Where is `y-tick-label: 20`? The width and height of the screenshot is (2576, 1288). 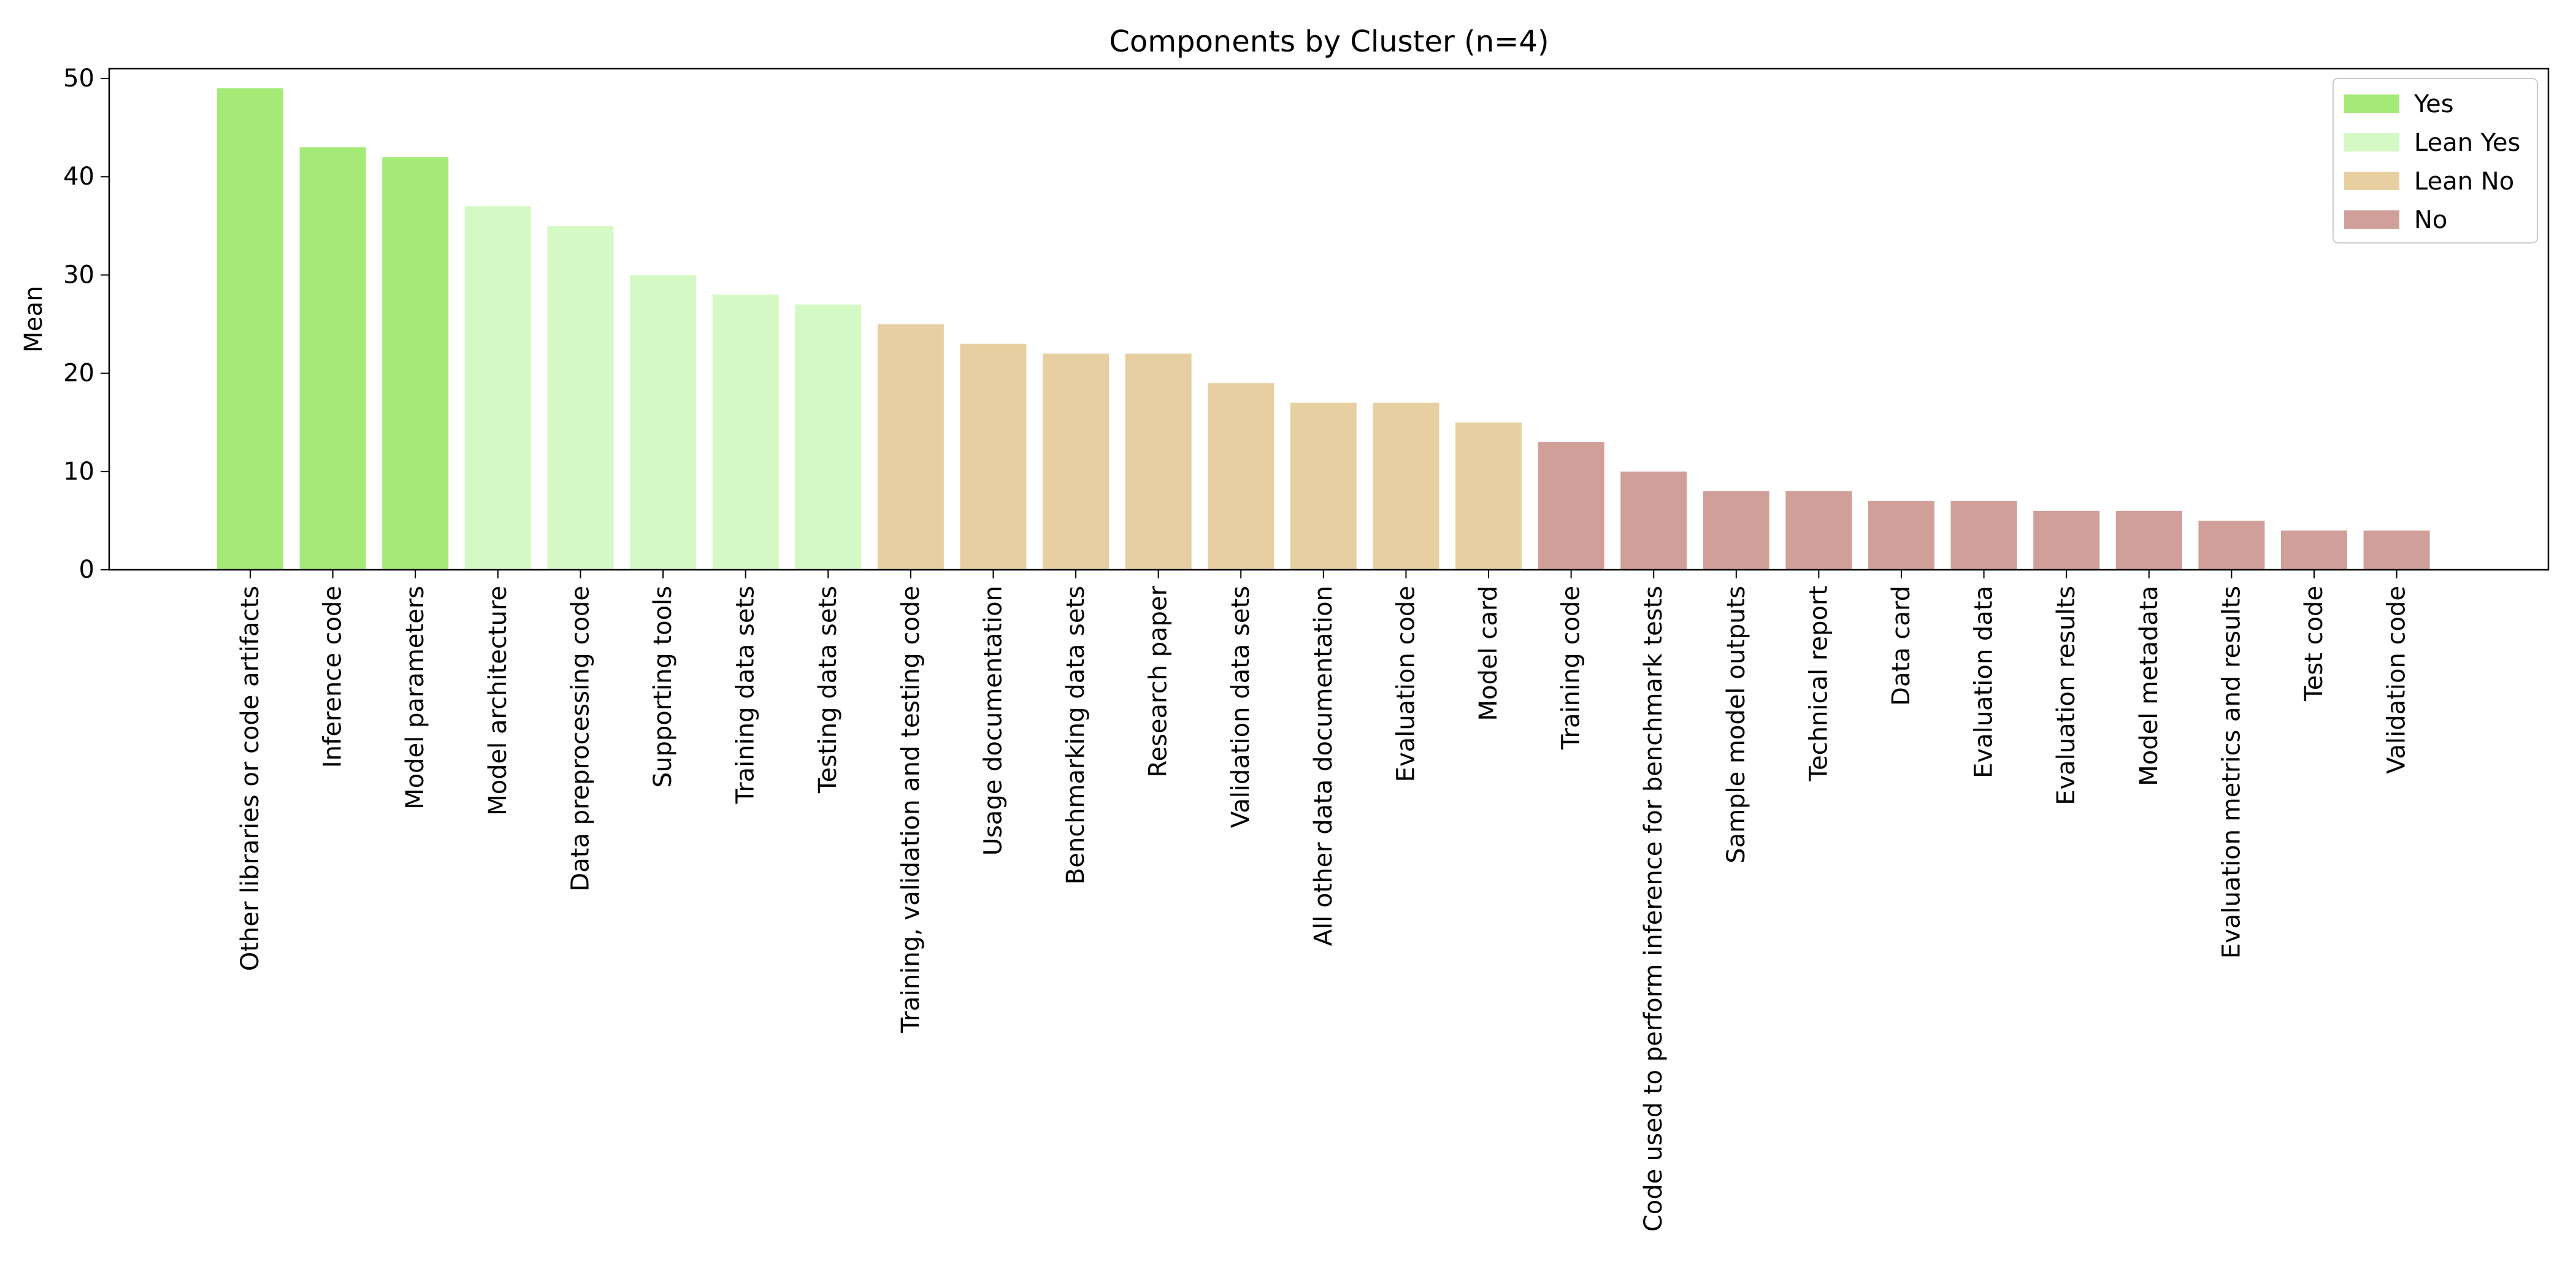
y-tick-label: 20 is located at coordinates (78, 373).